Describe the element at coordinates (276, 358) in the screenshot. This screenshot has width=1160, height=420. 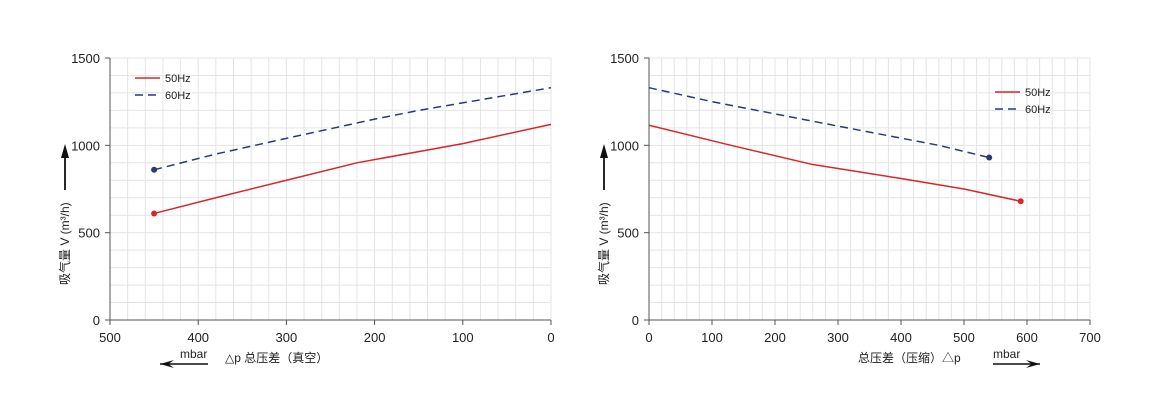
I see `x-axis-label: △p 总压差（真空）` at that location.